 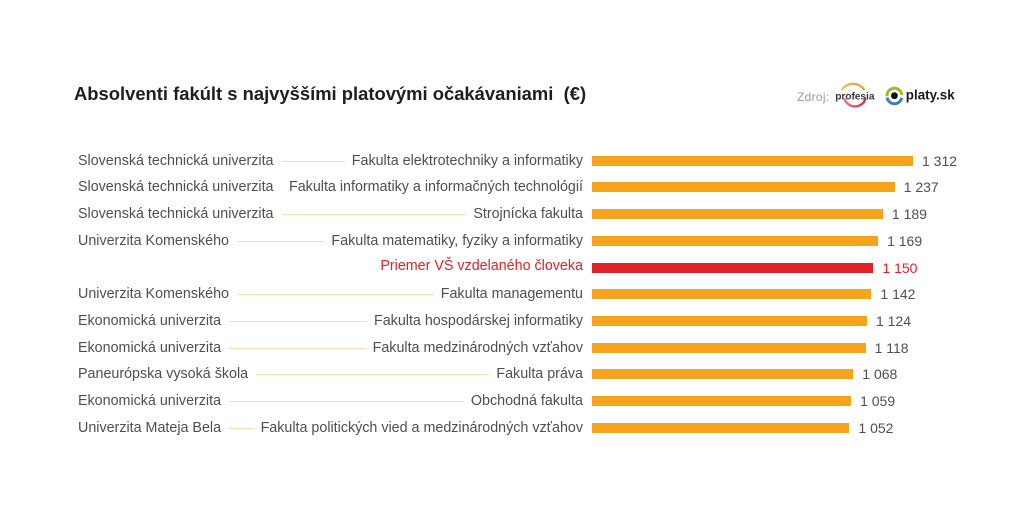 What do you see at coordinates (930, 94) in the screenshot?
I see `svg-text: platy.sk` at bounding box center [930, 94].